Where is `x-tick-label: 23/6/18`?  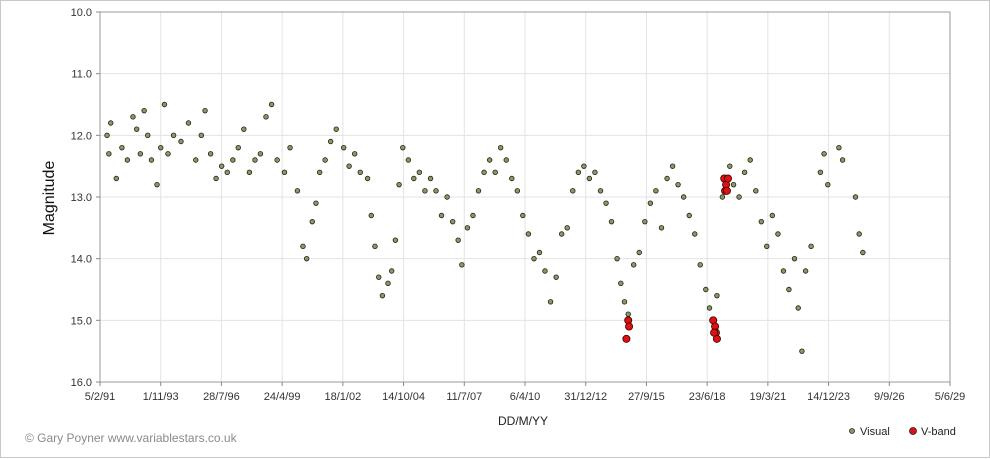 x-tick-label: 23/6/18 is located at coordinates (707, 397).